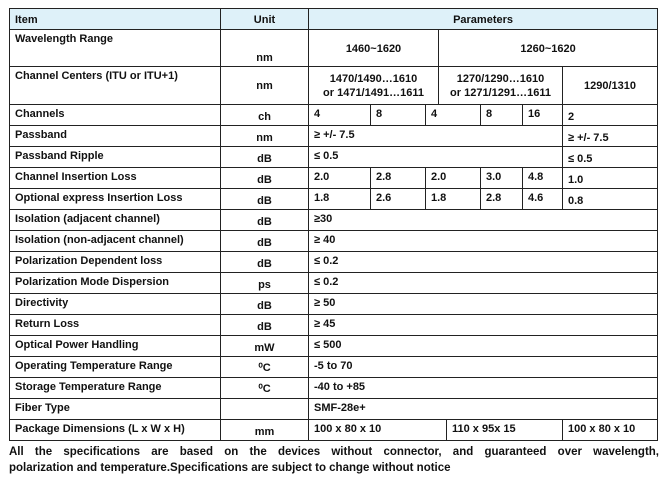 The width and height of the screenshot is (666, 496). Describe the element at coordinates (115, 85) in the screenshot. I see `row-label: Channel Centers (ITU or ITU+1)` at that location.